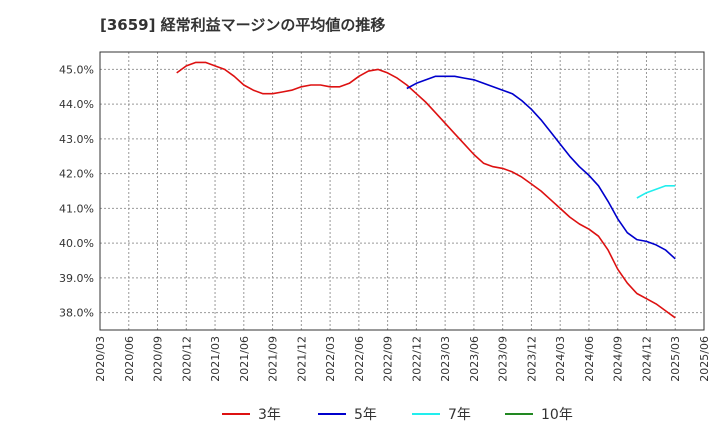  I want to click on x-tick-label: 2022/06, so click(359, 359).